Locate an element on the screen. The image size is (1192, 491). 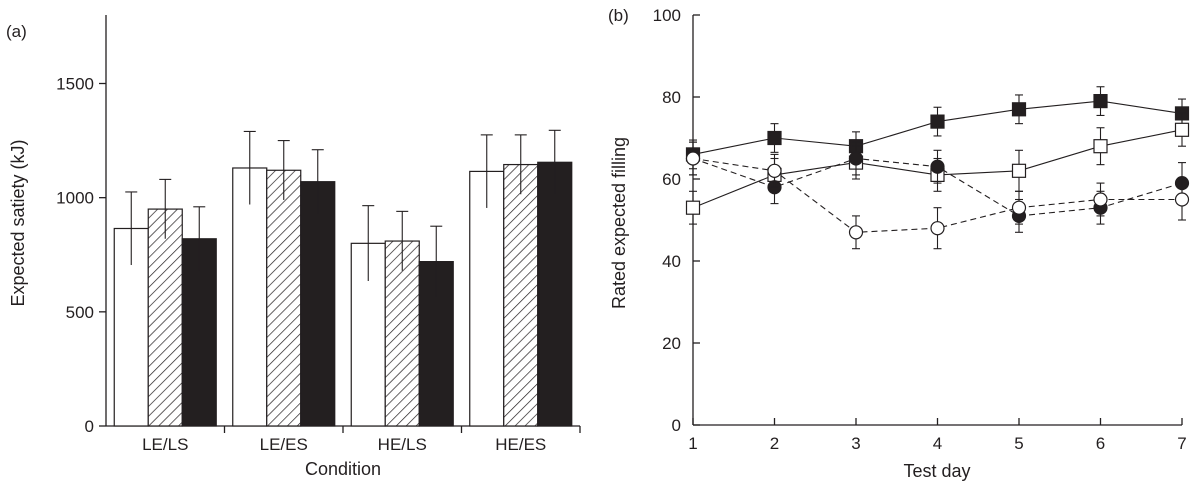
panel-a-y-axis-title: Expected satiety (kJ) is located at coordinates (18, 222).